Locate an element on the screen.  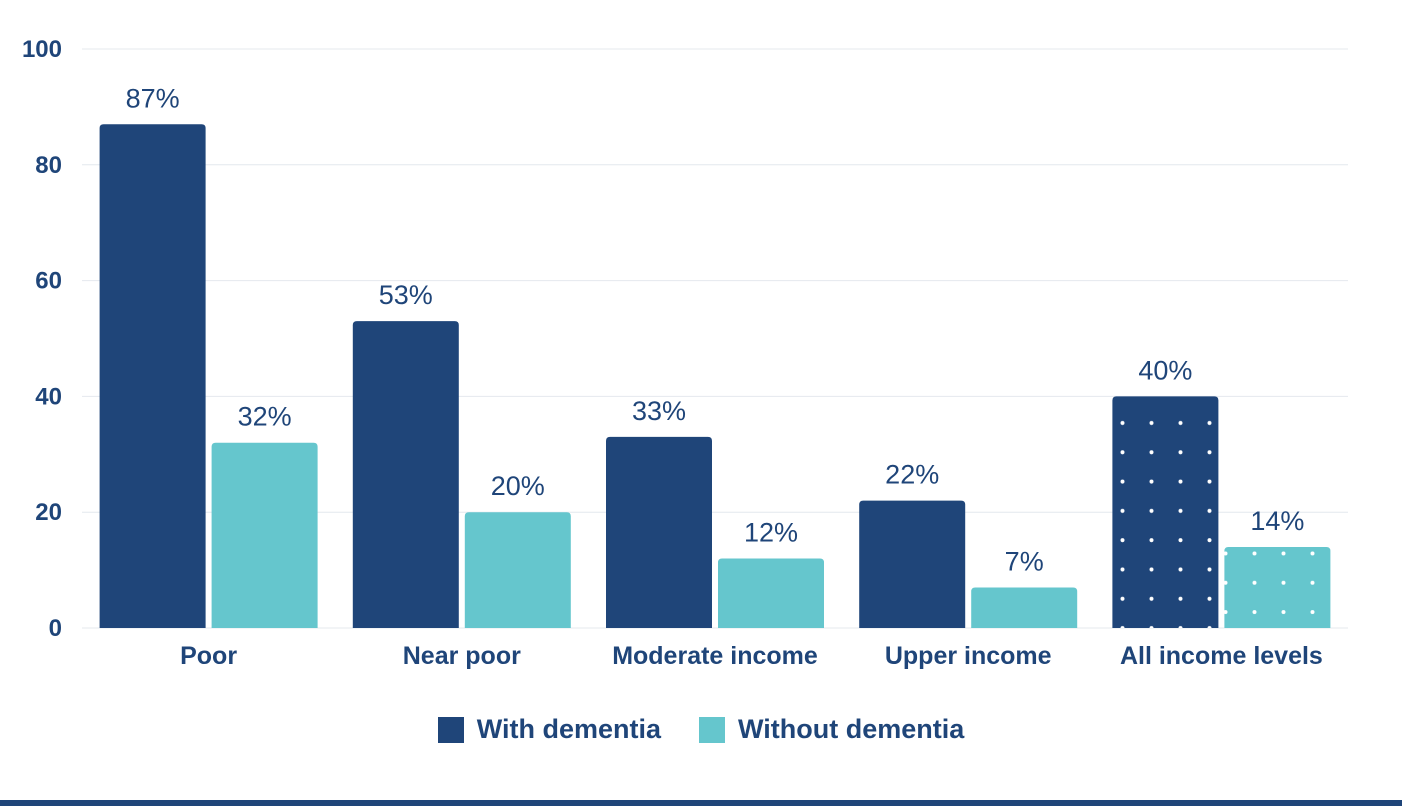
category-label-upper-income: Upper income is located at coordinates (968, 656).